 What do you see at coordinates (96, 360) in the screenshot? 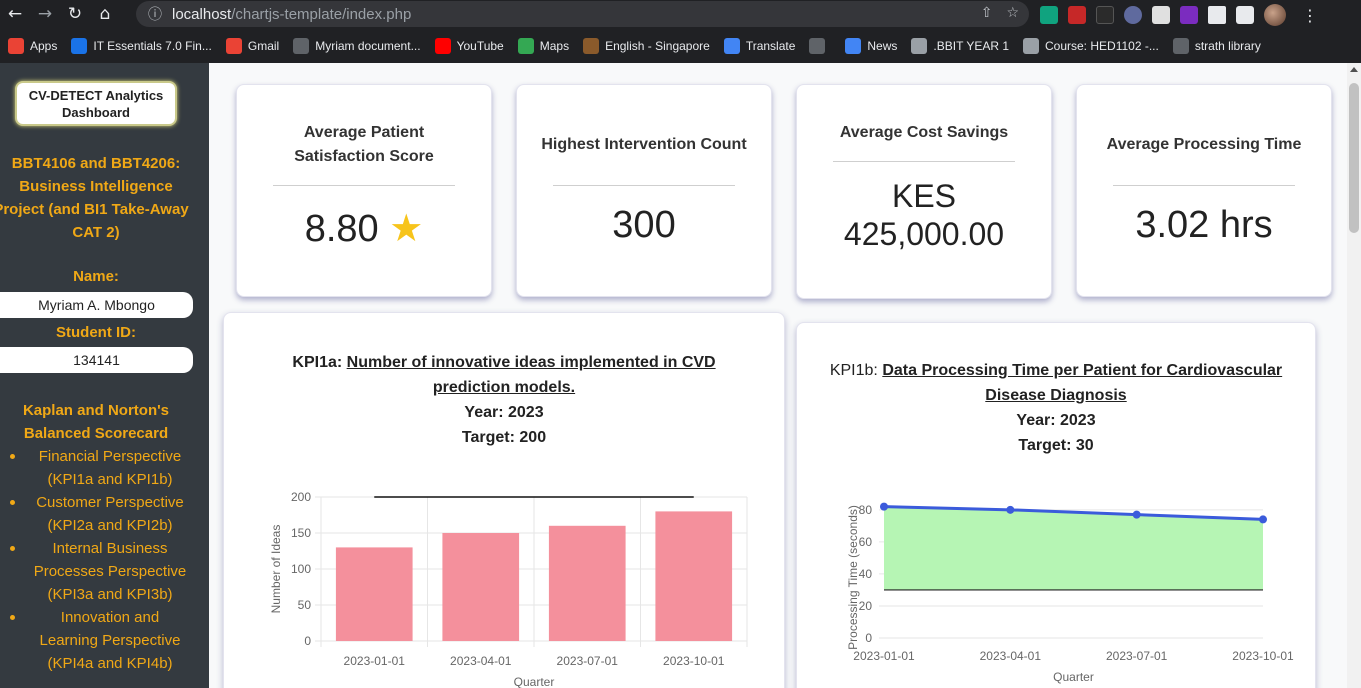
I see `student-id-value: 134141` at bounding box center [96, 360].